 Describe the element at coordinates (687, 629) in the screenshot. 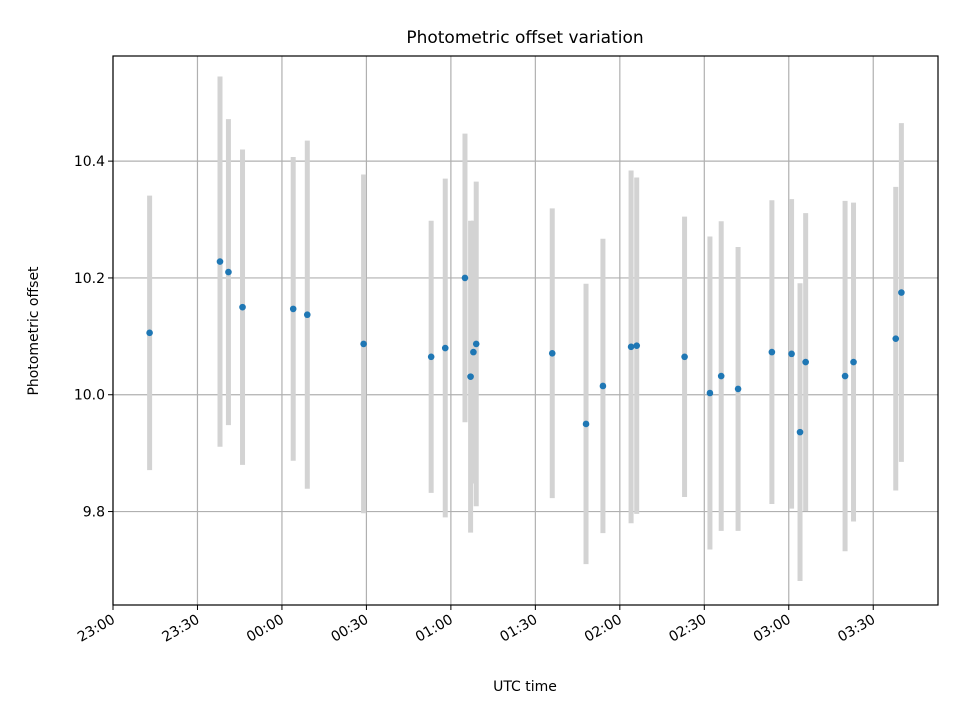

I see `x-tick-label: 02:30` at that location.